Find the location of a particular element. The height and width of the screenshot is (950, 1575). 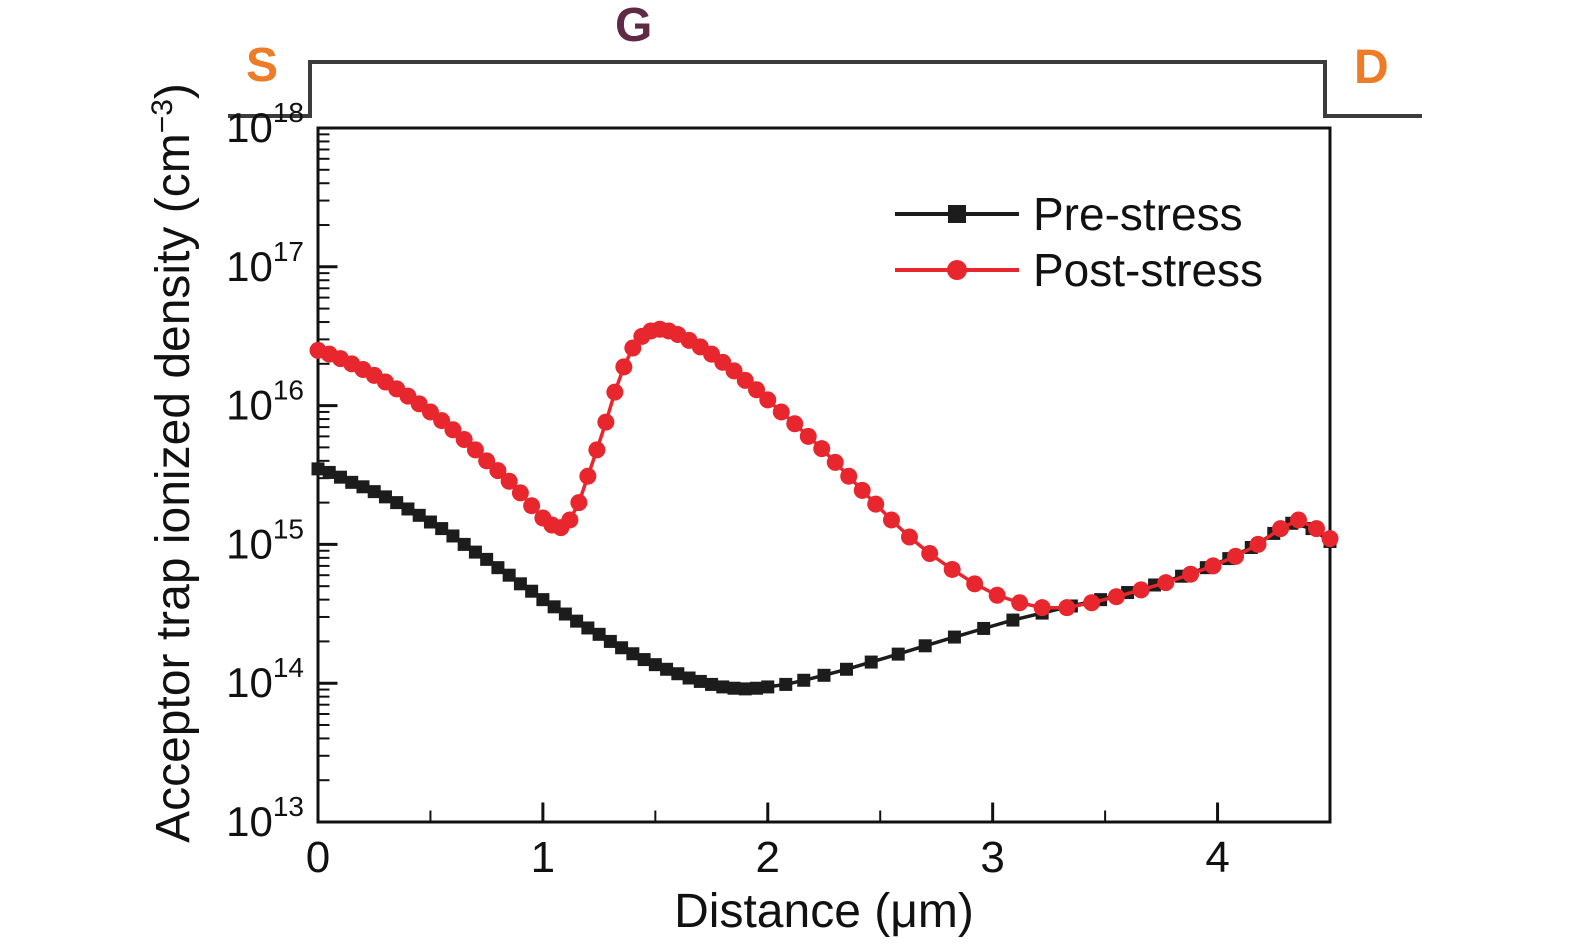

legend-item-post-stress: Post-stress is located at coordinates (1078, 270).